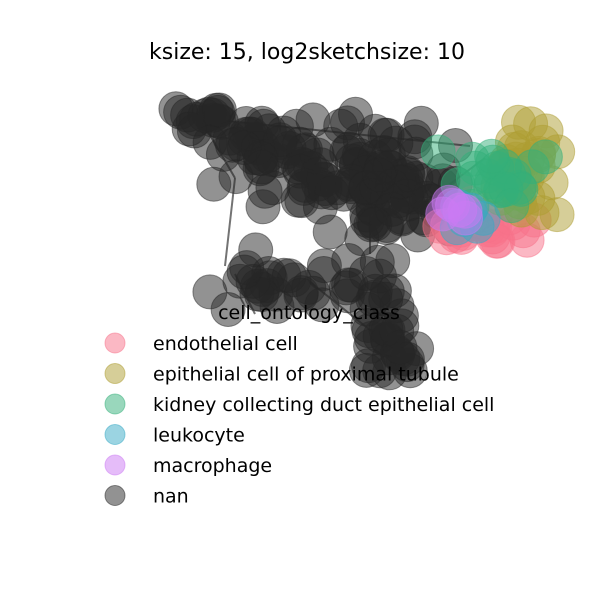 The height and width of the screenshot is (600, 600). I want to click on chart-title: ksize: 15, log2sketchsize: 10, so click(307, 52).